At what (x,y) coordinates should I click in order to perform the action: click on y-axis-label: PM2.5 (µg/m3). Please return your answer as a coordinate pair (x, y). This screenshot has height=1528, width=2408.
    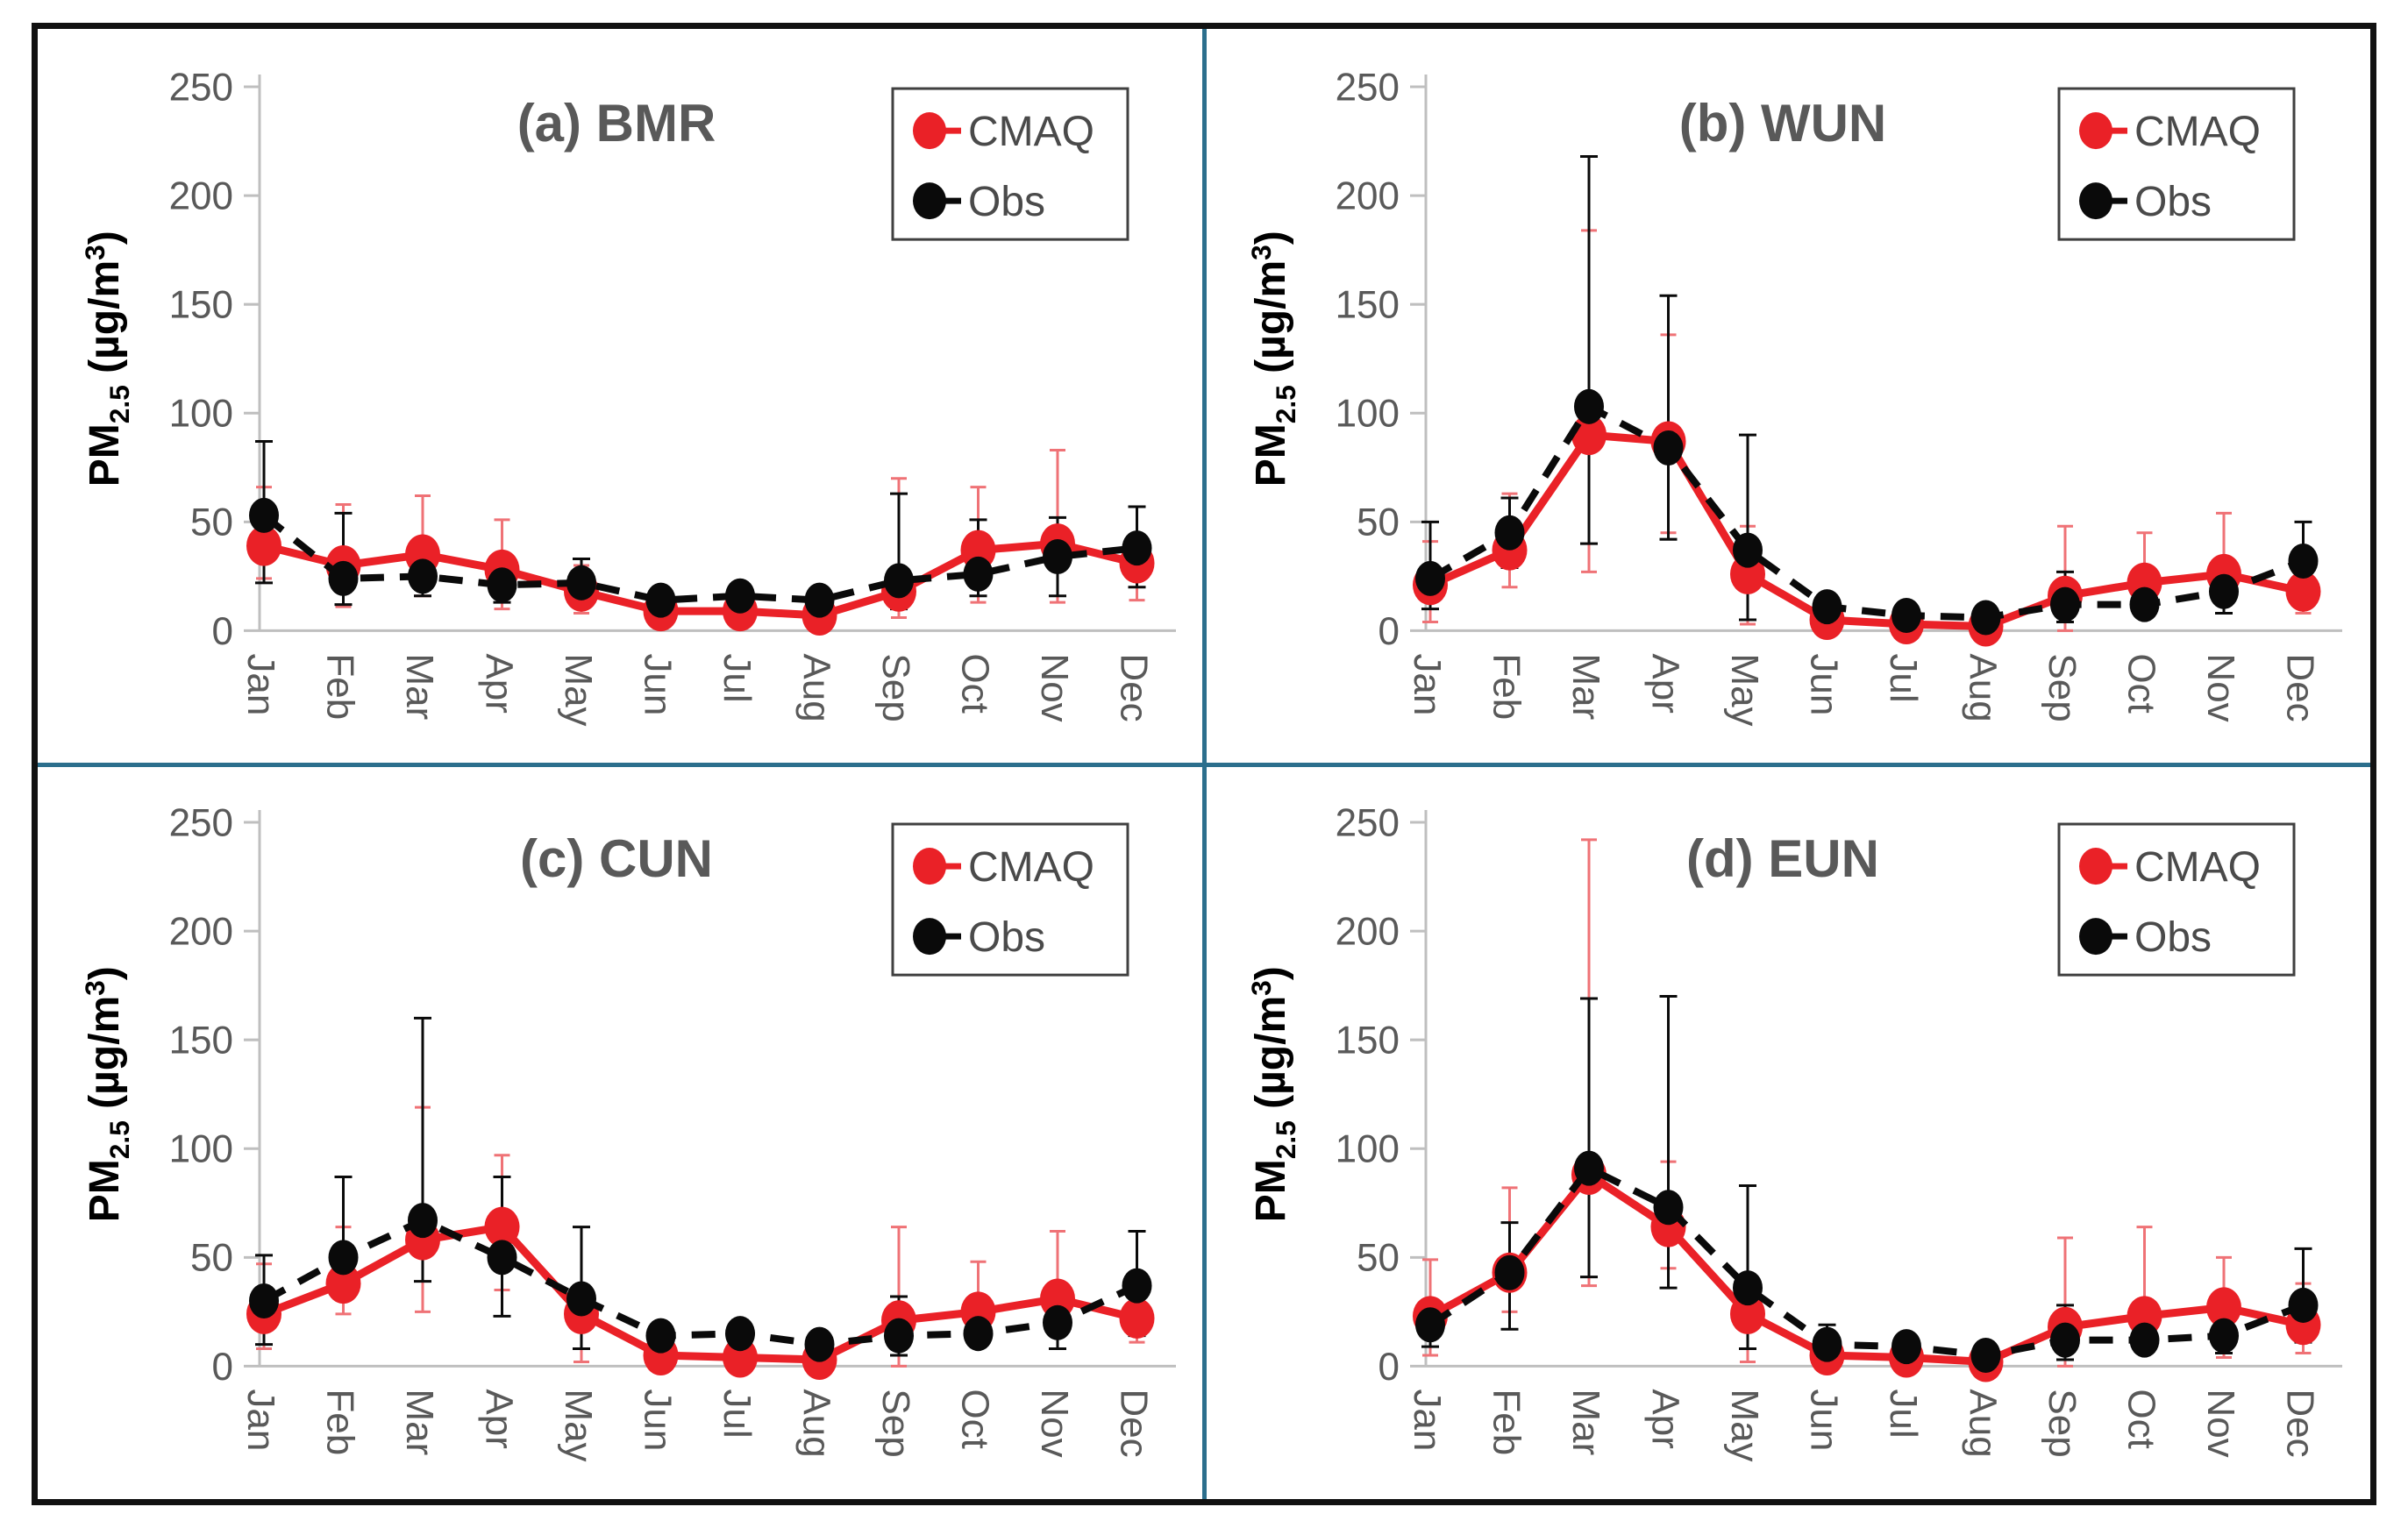
    Looking at the image, I should click on (1273, 359).